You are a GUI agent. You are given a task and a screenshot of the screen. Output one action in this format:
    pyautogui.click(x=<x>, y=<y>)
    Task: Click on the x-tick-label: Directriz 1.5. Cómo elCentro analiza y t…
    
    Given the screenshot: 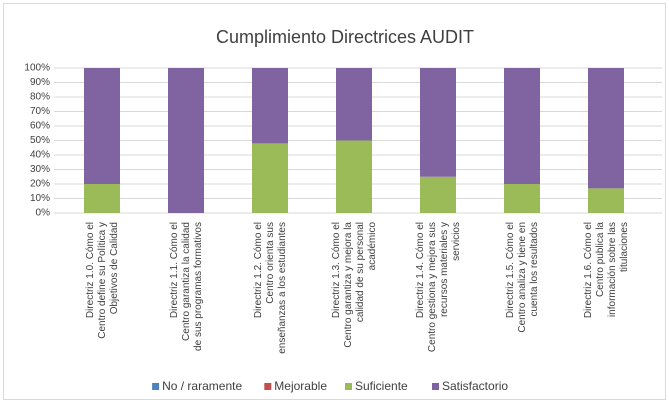 What is the action you would take?
    pyautogui.click(x=522, y=277)
    